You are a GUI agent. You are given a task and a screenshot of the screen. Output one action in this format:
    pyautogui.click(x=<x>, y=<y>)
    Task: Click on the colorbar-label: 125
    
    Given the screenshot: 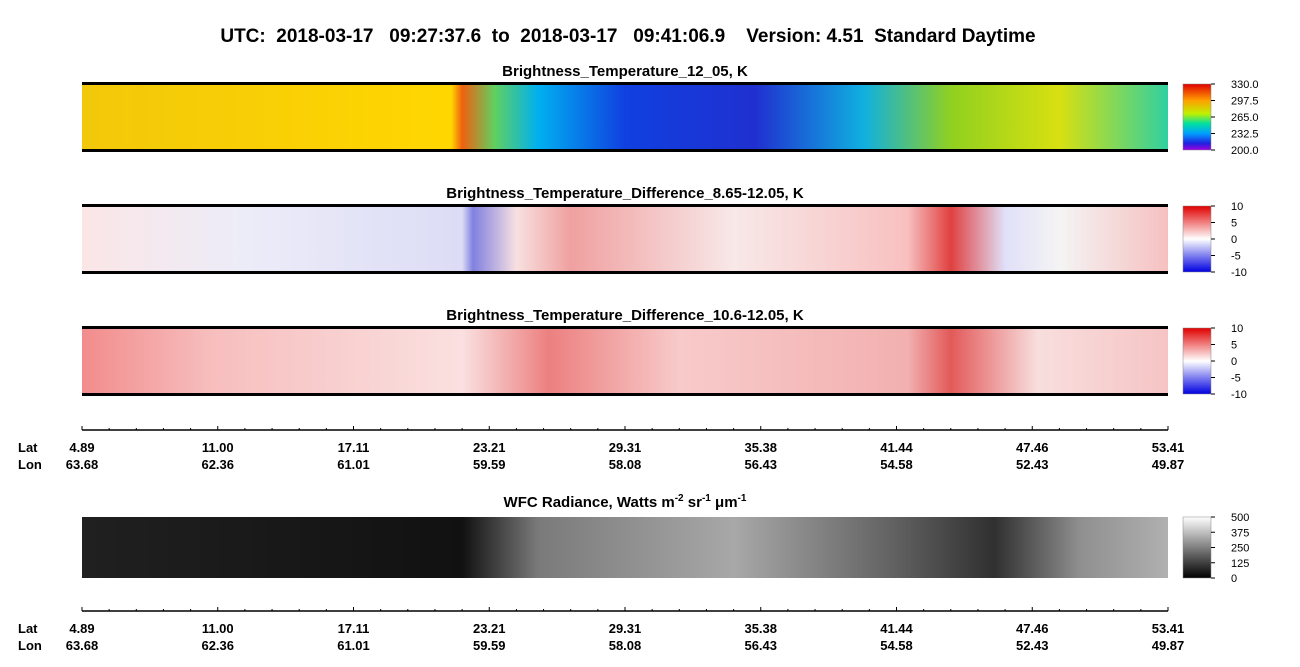 What is the action you would take?
    pyautogui.click(x=1240, y=564)
    